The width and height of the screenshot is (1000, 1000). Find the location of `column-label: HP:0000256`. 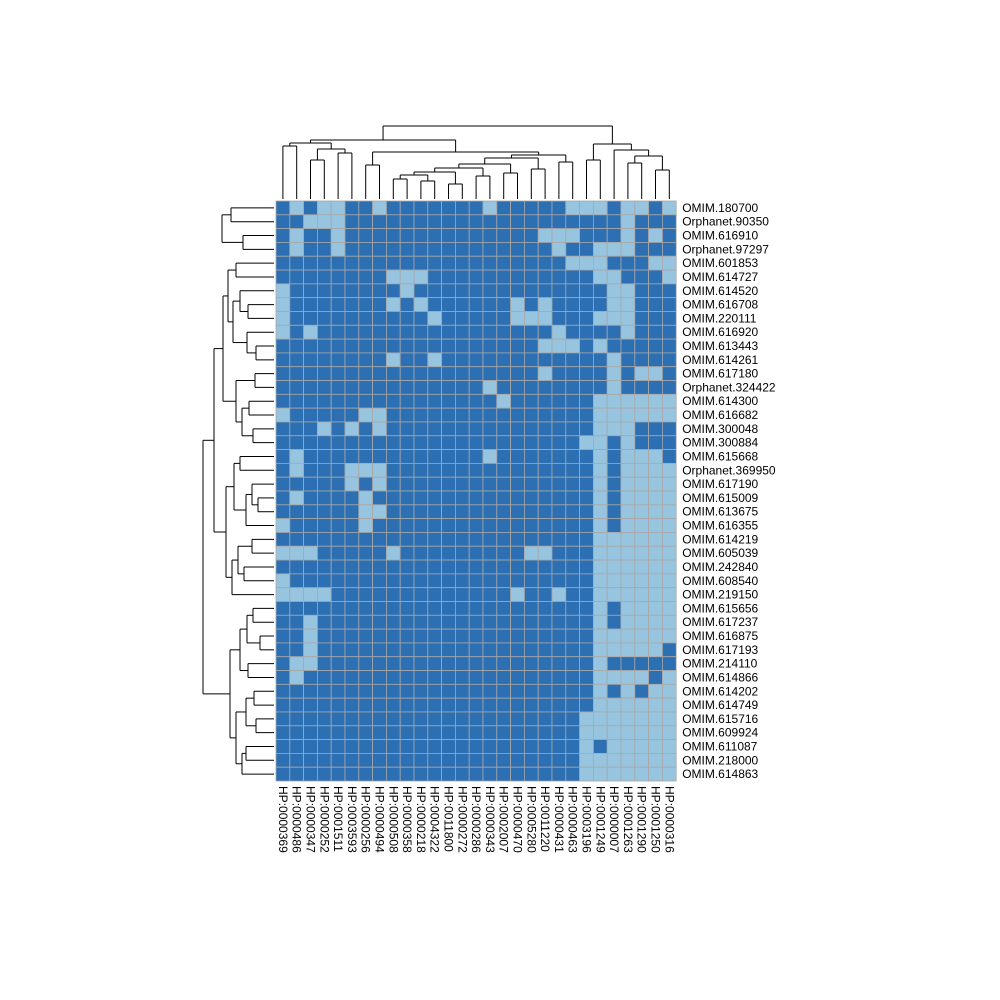

column-label: HP:0000256 is located at coordinates (366, 819).